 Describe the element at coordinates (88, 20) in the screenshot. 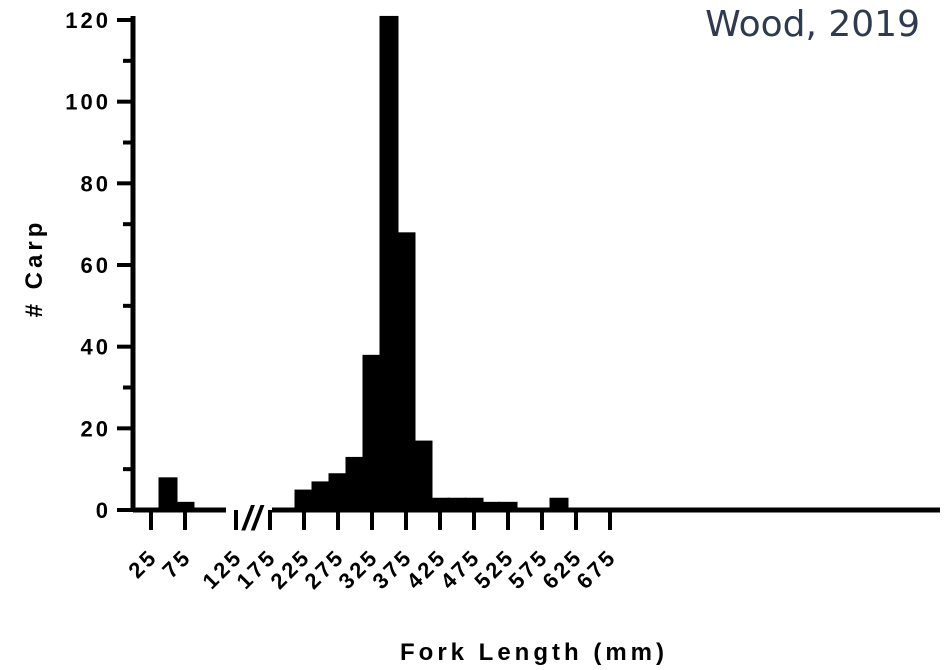

I see `y-tick-label: 120` at that location.